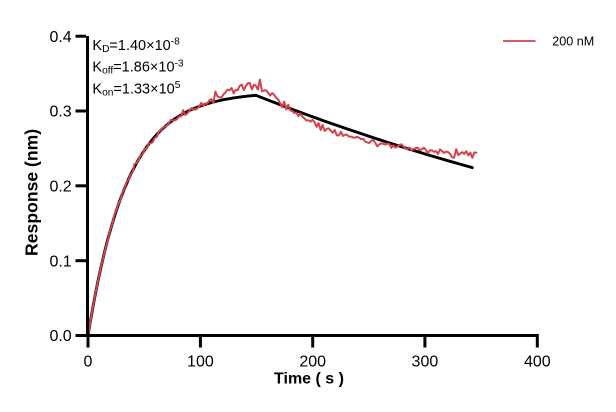 This screenshot has width=616, height=412. What do you see at coordinates (200, 362) in the screenshot?
I see `svg-text: 100` at bounding box center [200, 362].